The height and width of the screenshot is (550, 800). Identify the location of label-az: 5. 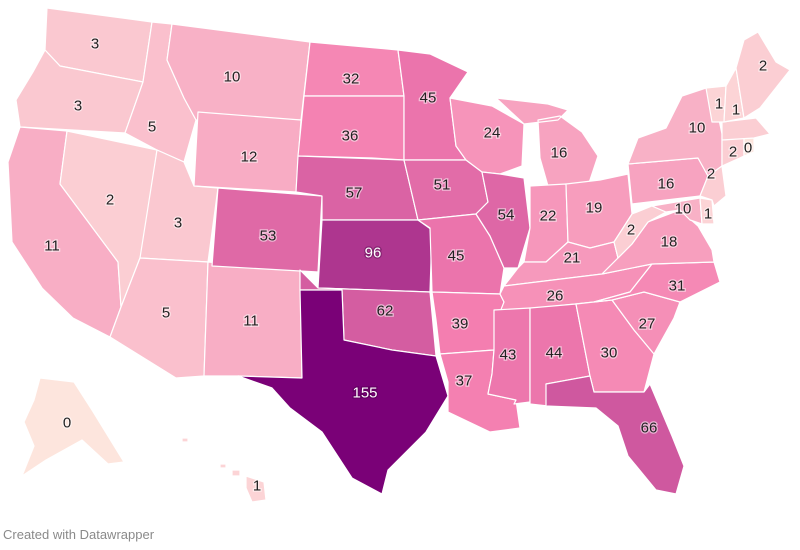
(166, 313).